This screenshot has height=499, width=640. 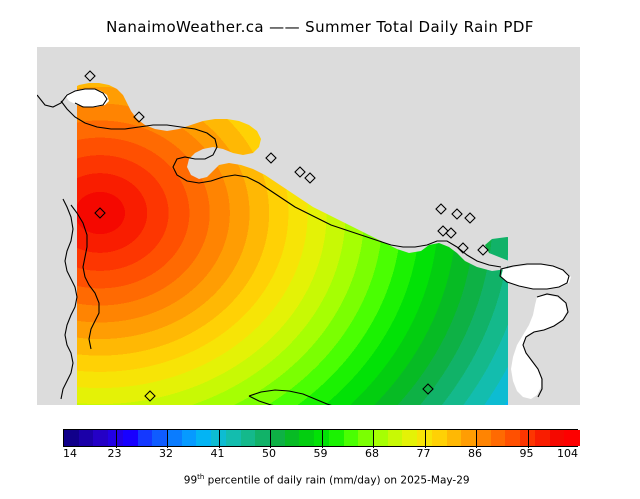 What do you see at coordinates (114, 453) in the screenshot?
I see `colorbar-tick-label: 23` at bounding box center [114, 453].